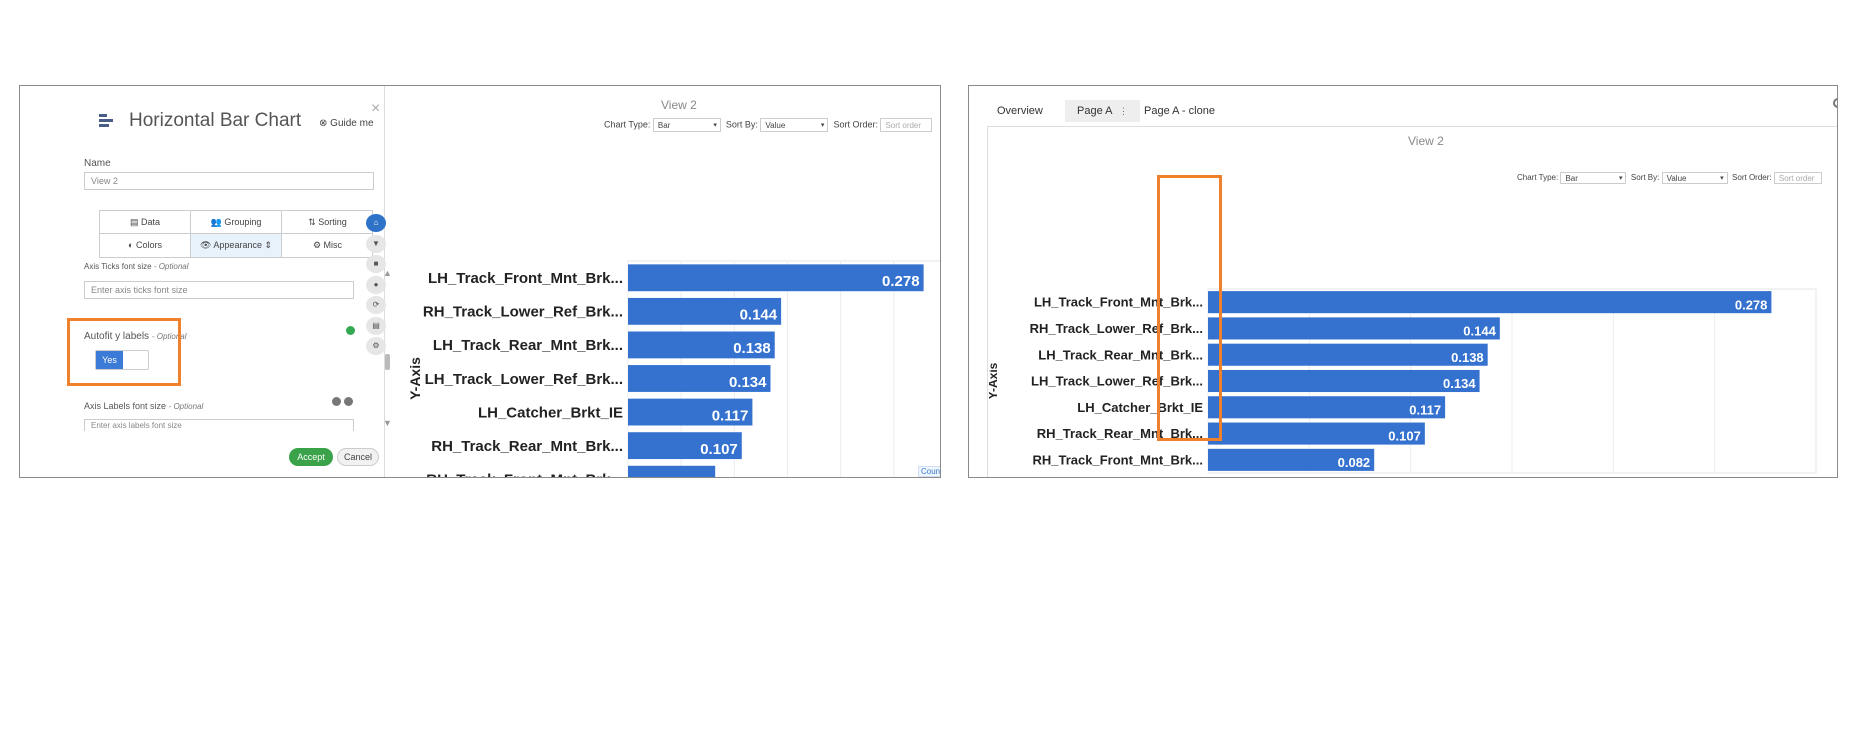 The height and width of the screenshot is (756, 1851). I want to click on axis-labels-input: Enter axis labels font size, so click(219, 425).